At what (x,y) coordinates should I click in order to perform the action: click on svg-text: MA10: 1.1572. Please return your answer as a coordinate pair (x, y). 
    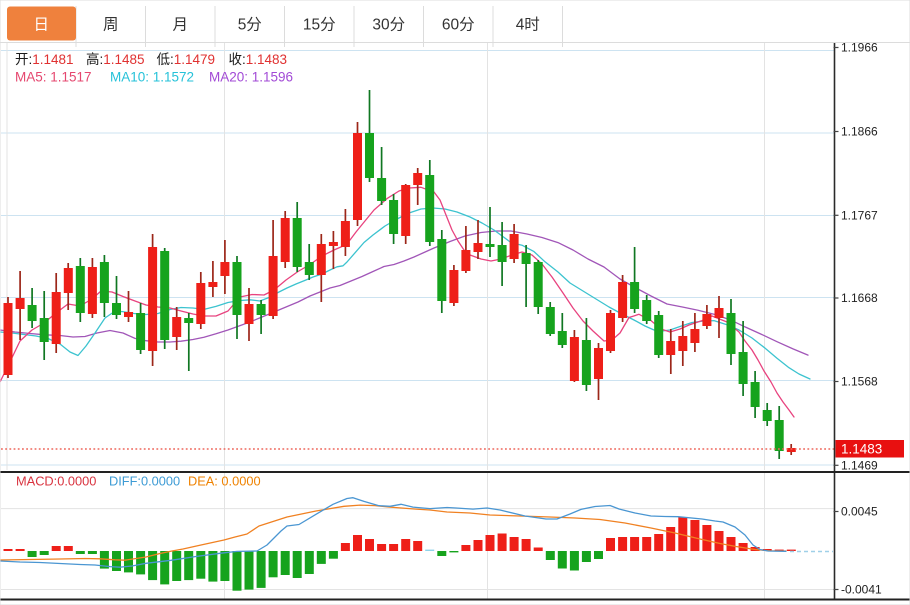
    Looking at the image, I should click on (152, 77).